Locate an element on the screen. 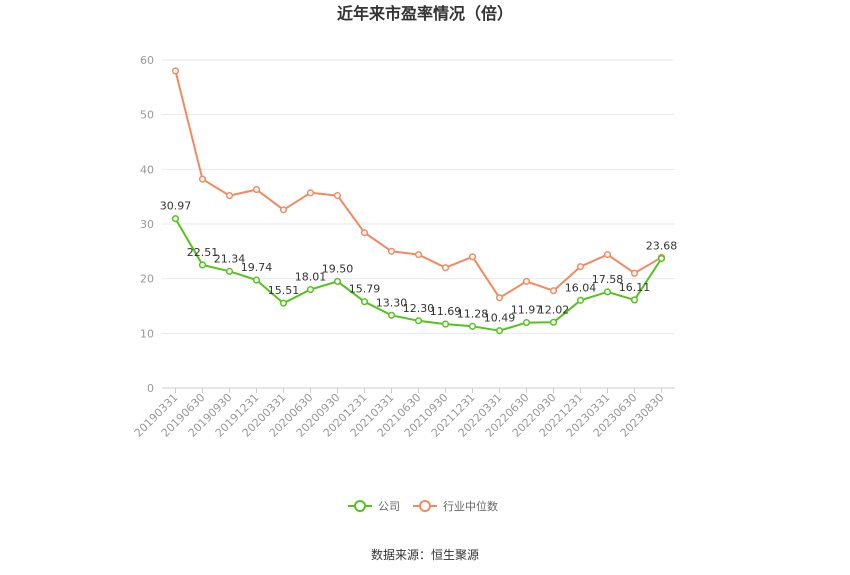  data-label-company: 12.02 is located at coordinates (554, 309).